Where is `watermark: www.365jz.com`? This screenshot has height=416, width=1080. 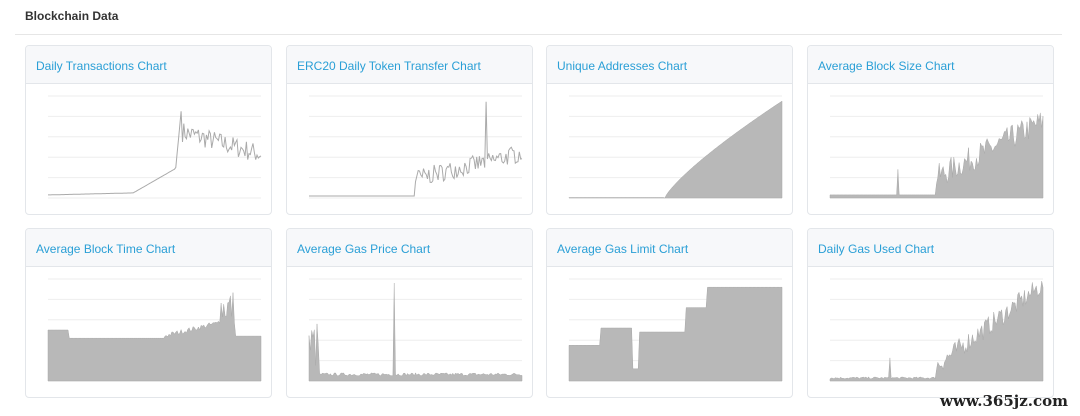
watermark: www.365jz.com is located at coordinates (1004, 401).